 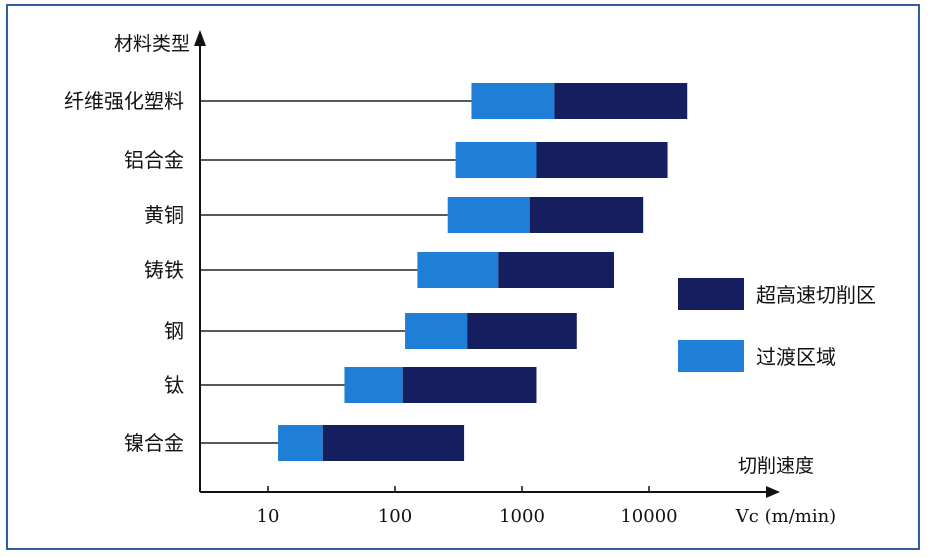 I want to click on category-label: 纤维强化塑料, so click(x=124, y=101).